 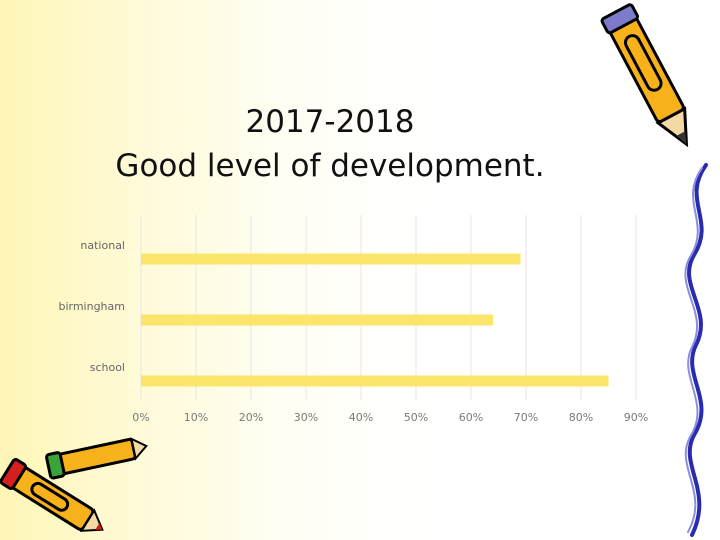 What do you see at coordinates (375, 381) in the screenshot?
I see `bar-school` at bounding box center [375, 381].